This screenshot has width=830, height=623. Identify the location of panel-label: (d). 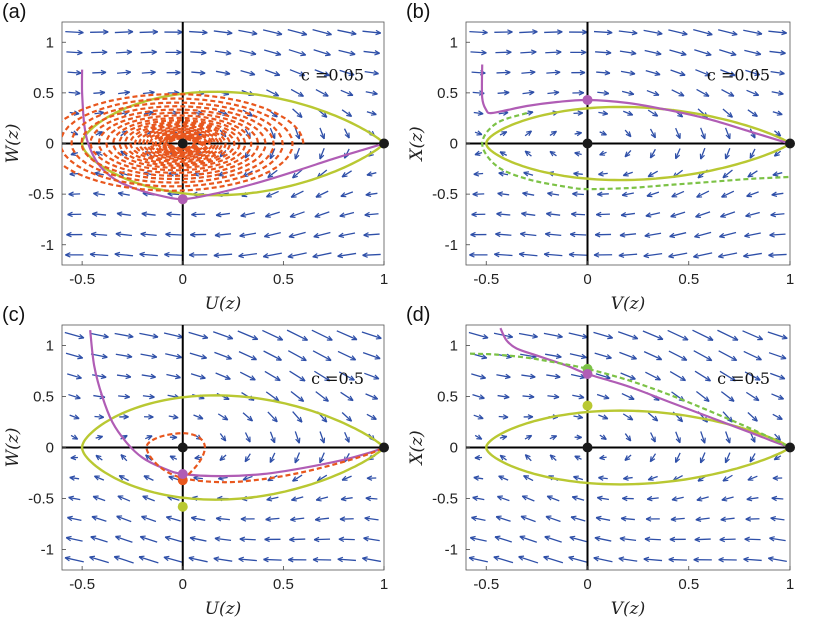
(418, 315).